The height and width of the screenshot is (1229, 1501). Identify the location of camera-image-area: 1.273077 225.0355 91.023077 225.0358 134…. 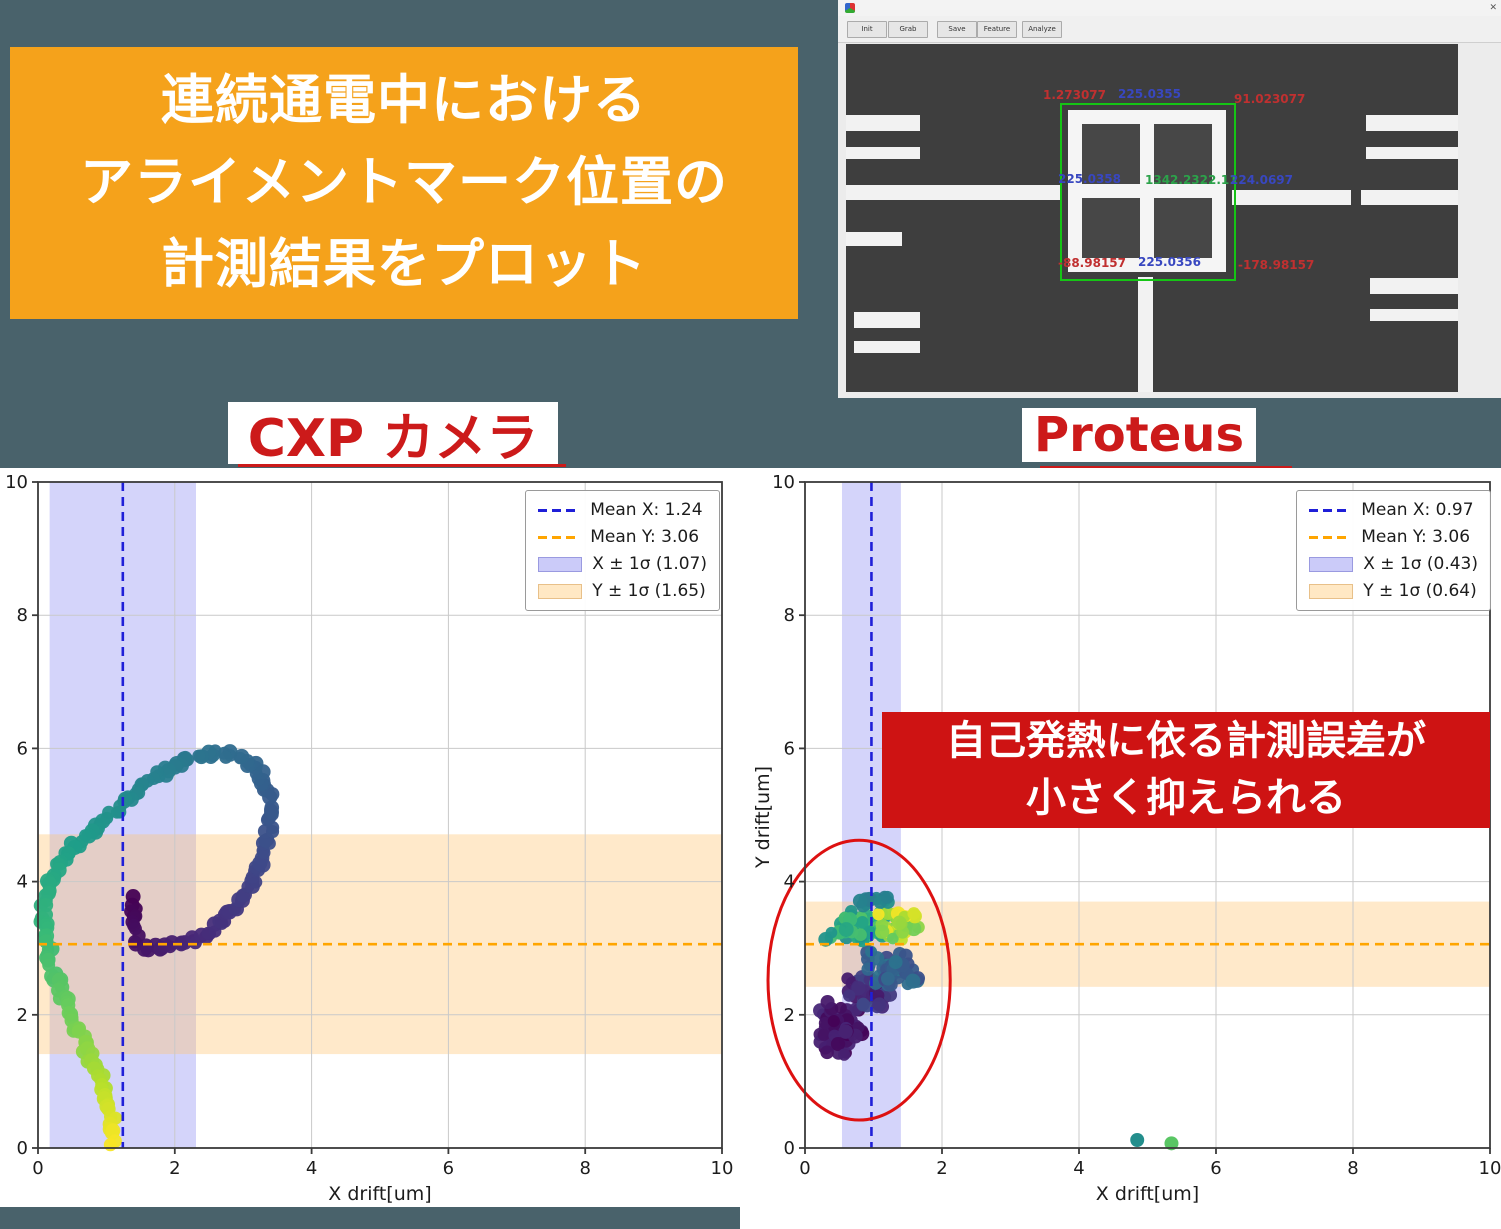
(1152, 218).